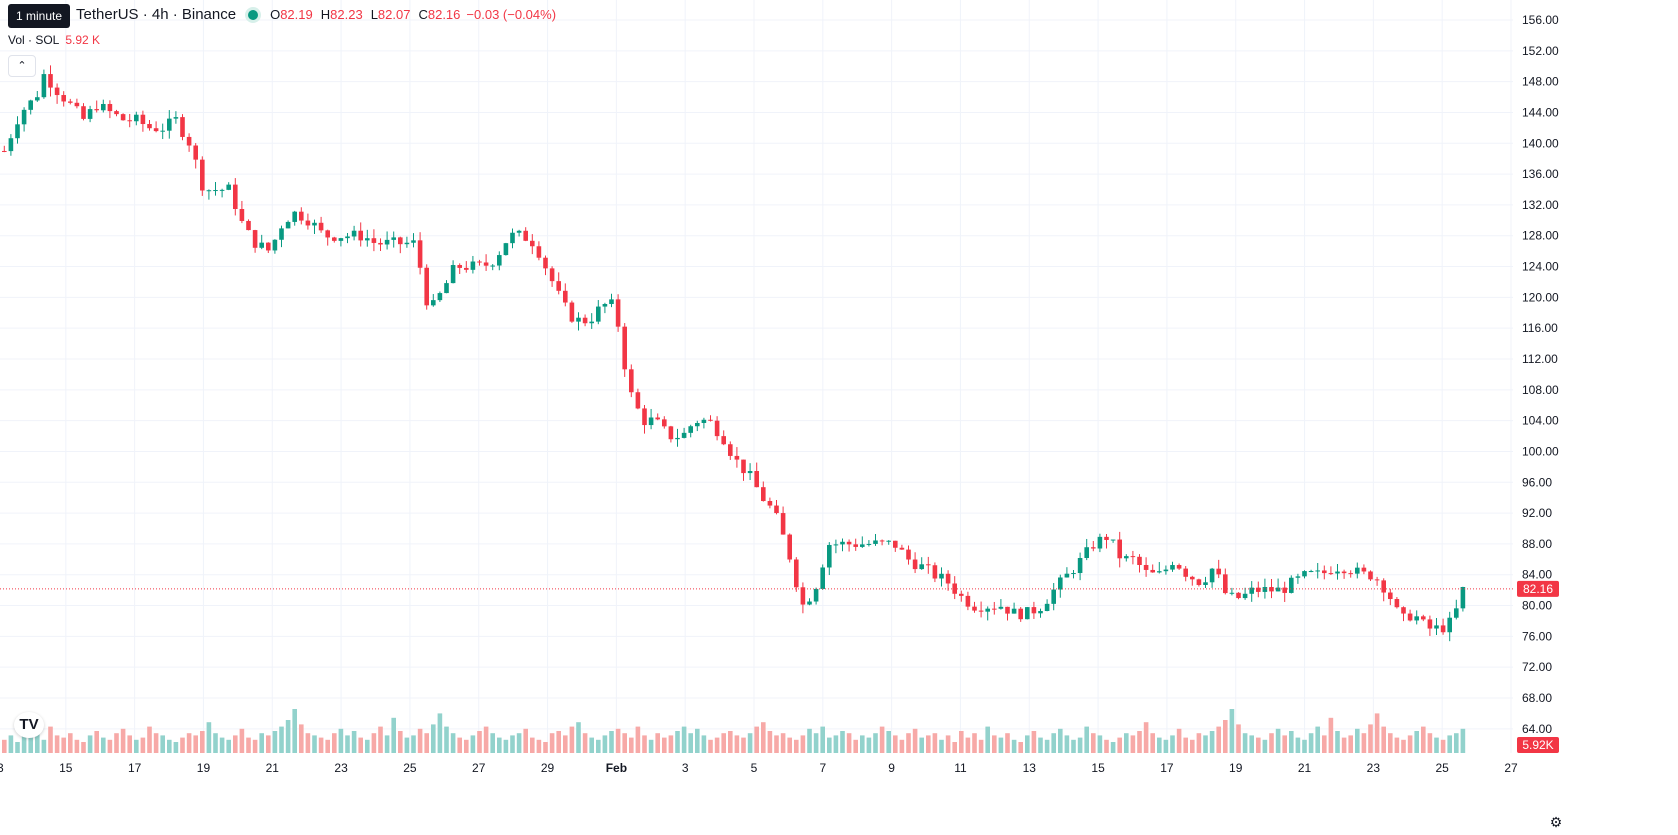 The height and width of the screenshot is (835, 1678). Describe the element at coordinates (1537, 636) in the screenshot. I see `y-tick-label: 76.00` at that location.